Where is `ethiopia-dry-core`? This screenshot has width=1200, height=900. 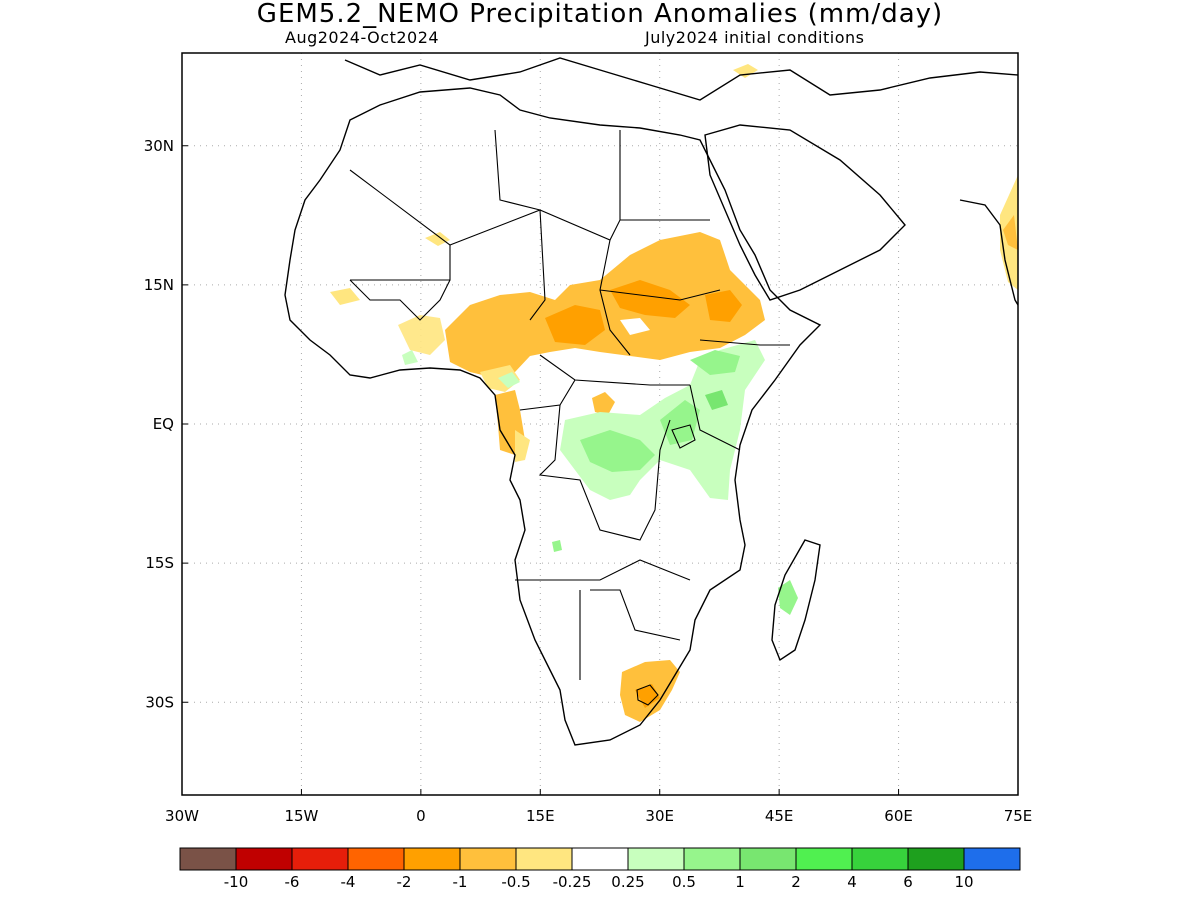
ethiopia-dry-core is located at coordinates (723, 306).